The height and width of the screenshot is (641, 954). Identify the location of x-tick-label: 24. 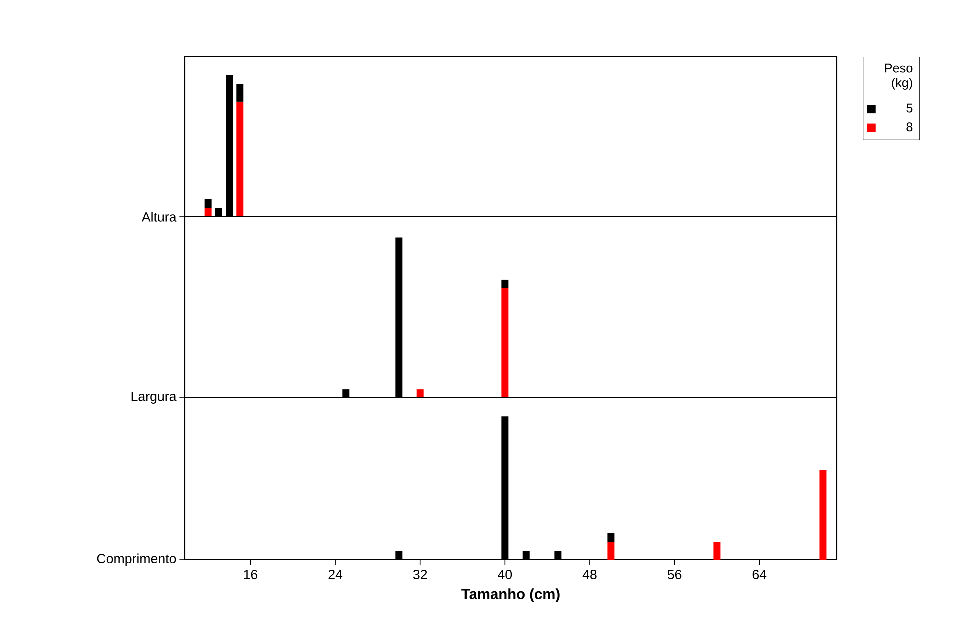
(335, 575).